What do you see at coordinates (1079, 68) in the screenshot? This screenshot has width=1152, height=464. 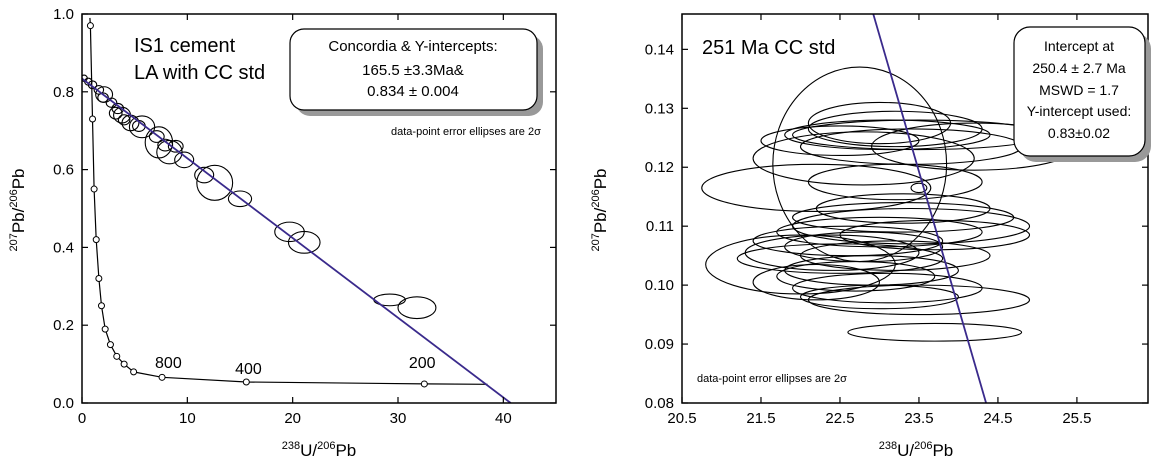 I see `result-box-line-2: 250.4 ± 2.7 Ma` at bounding box center [1079, 68].